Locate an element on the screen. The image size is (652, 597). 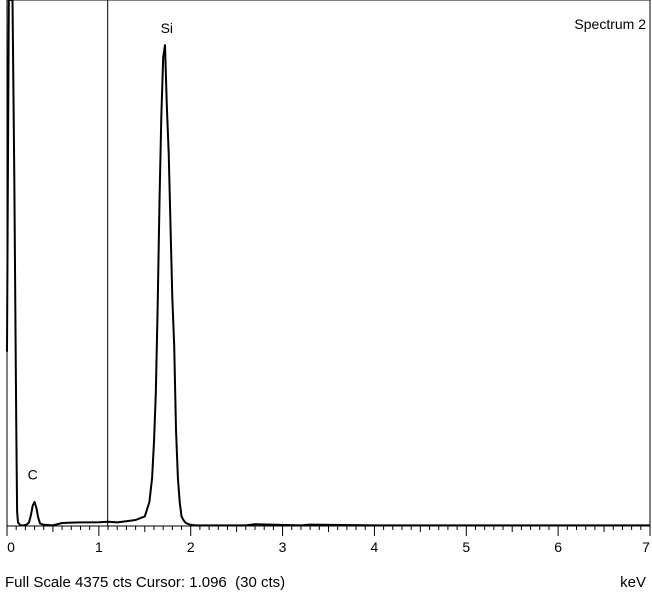
x-tick-label: 0 is located at coordinates (11, 547).